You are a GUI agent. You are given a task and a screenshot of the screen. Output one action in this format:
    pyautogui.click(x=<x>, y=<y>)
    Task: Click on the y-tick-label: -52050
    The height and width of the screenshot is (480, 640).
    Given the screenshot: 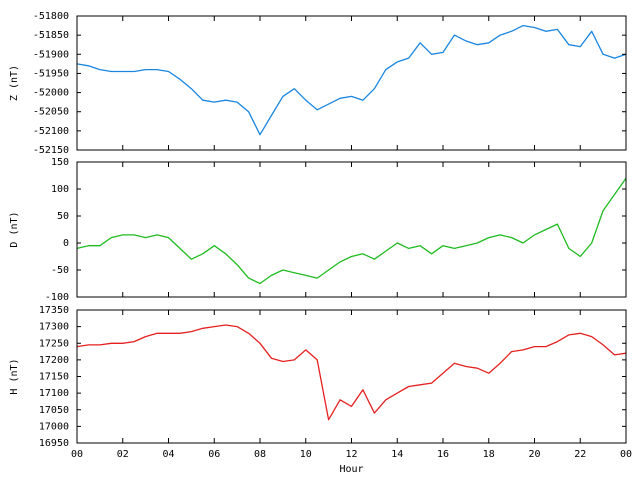 What is the action you would take?
    pyautogui.click(x=51, y=112)
    